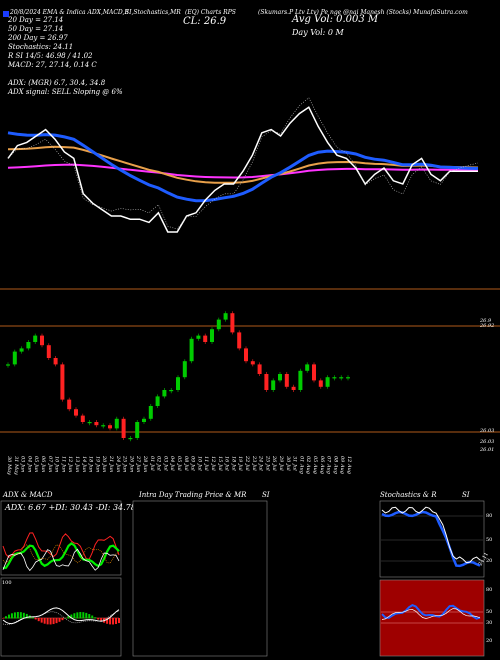 Image resolution: width=500 pixels, height=660 pixels. I want to click on macd-signal-line, so click(61, 617).